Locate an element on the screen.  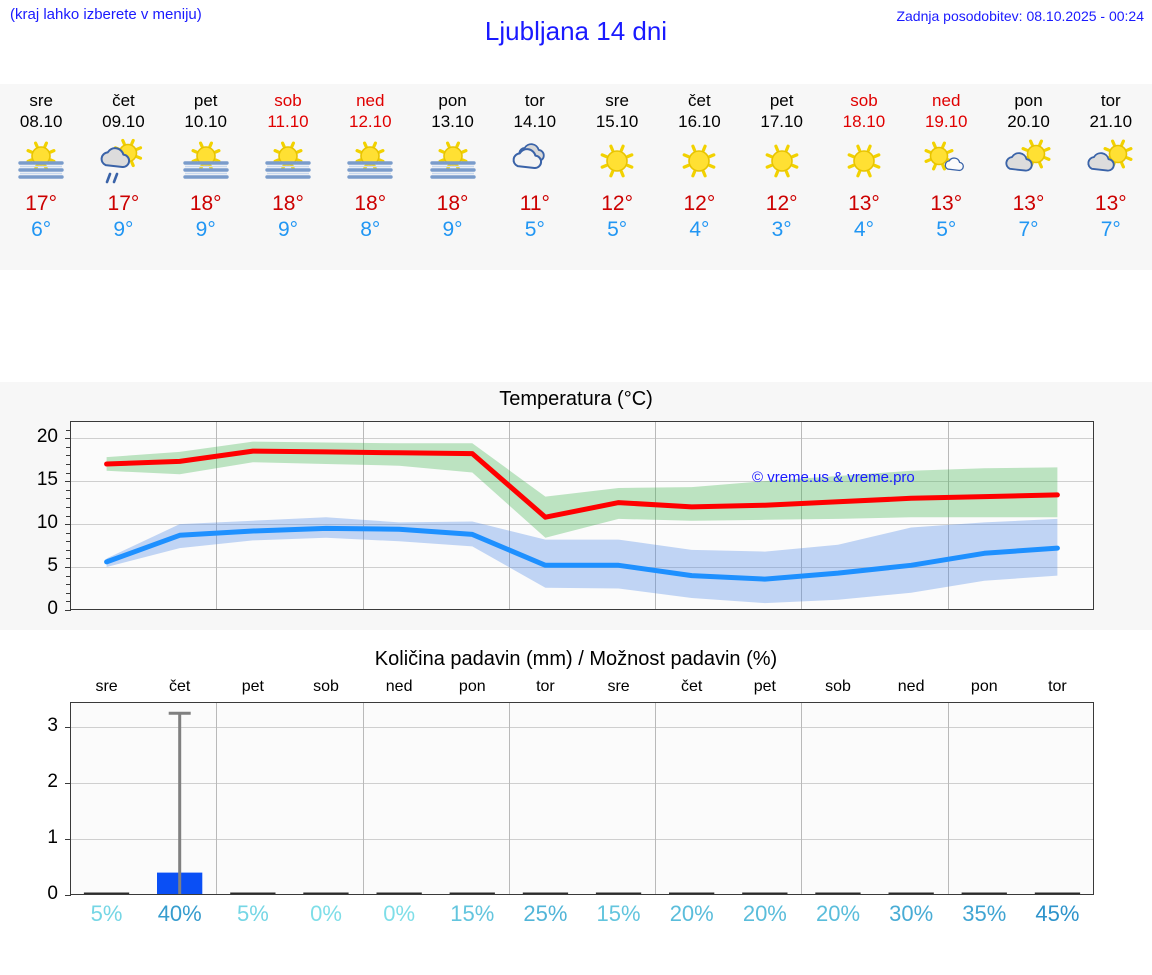
forecast-day-column: čet 16.10 12° 4° is located at coordinates (699, 177).